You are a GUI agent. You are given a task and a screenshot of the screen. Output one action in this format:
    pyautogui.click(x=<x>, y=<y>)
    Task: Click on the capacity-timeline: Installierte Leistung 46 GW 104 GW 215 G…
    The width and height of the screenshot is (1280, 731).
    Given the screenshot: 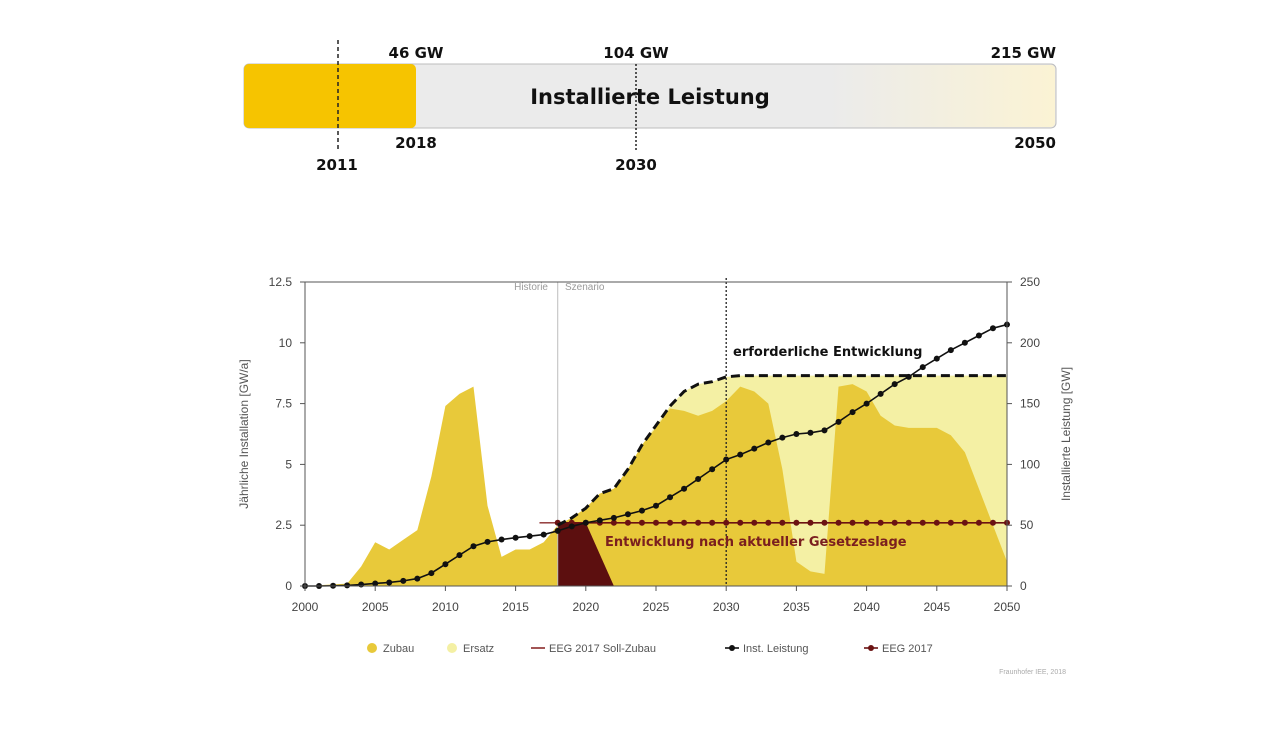 What is the action you would take?
    pyautogui.click(x=650, y=107)
    